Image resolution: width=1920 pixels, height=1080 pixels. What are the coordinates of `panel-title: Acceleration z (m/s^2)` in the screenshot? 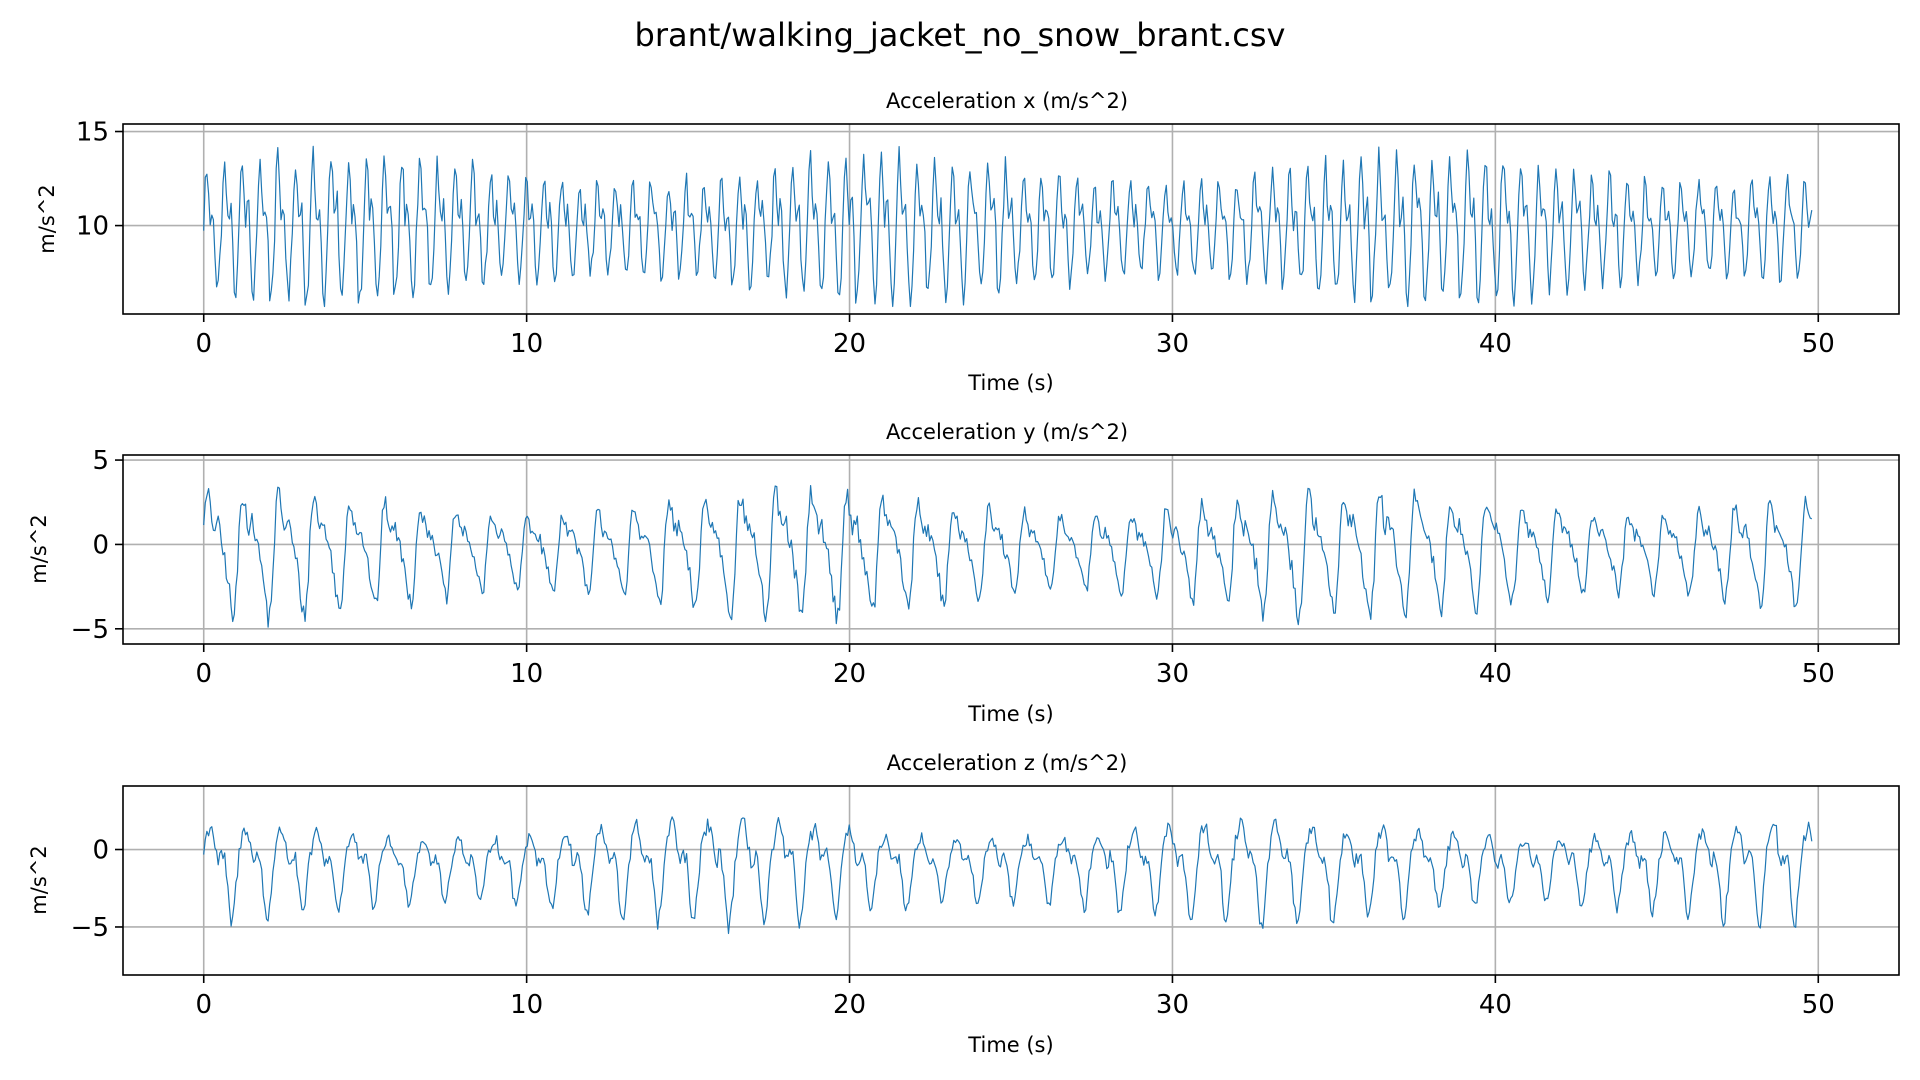 It's located at (1007, 763).